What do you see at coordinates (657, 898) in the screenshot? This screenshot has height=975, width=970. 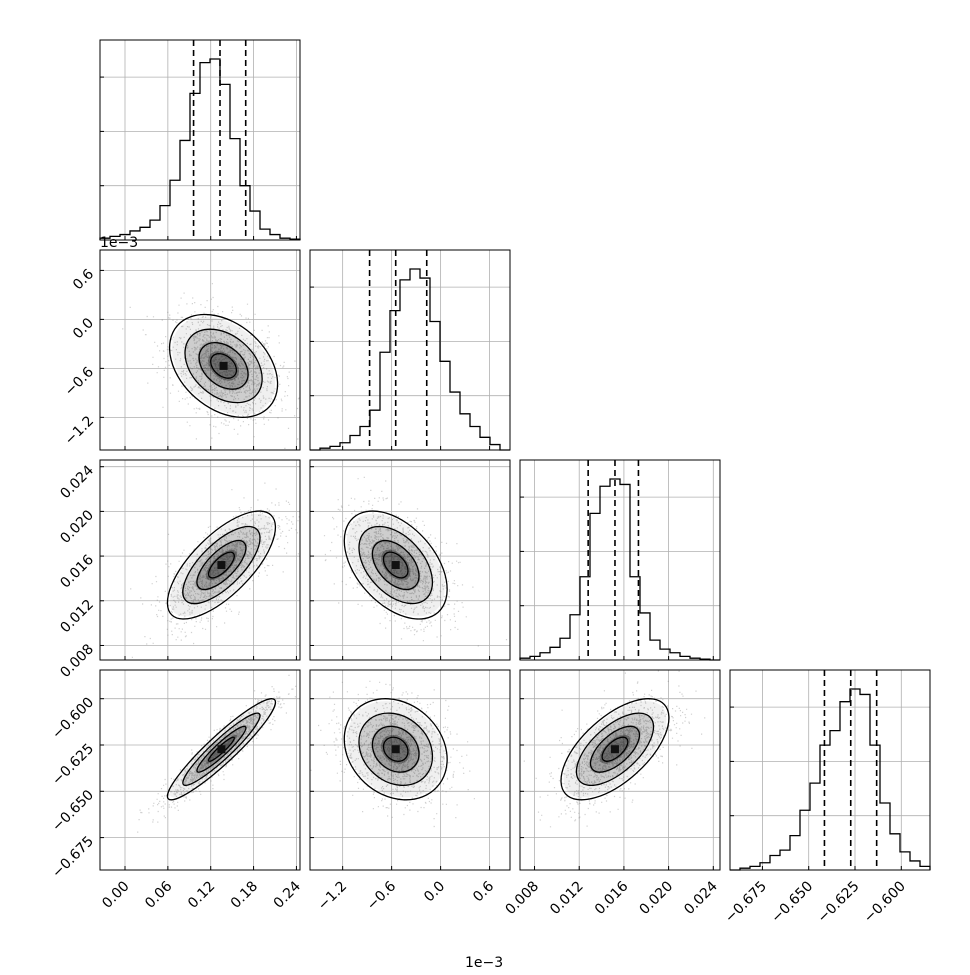 I see `x-tick-label-2: 0.020` at bounding box center [657, 898].